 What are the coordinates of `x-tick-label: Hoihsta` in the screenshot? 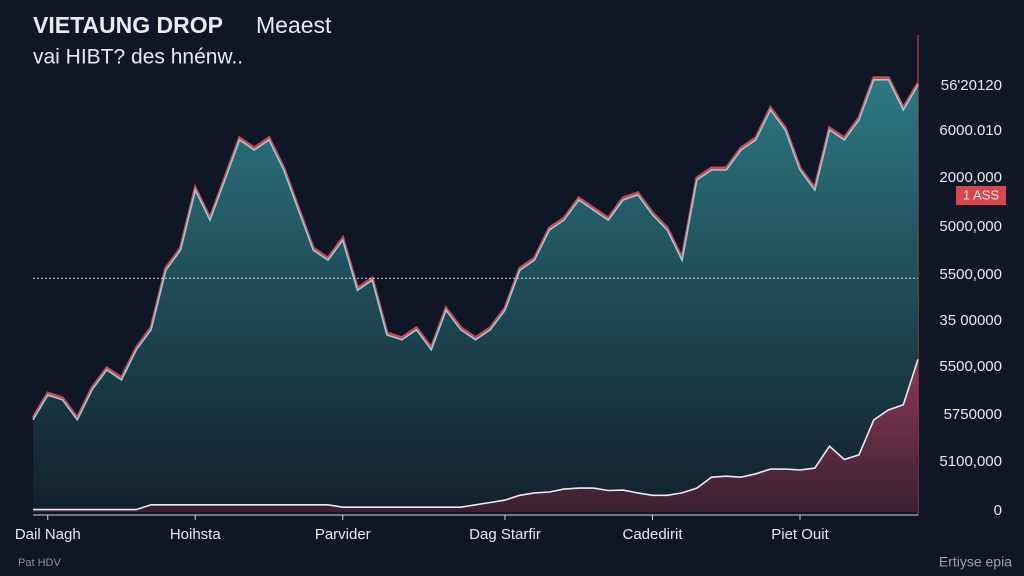 It's located at (196, 534).